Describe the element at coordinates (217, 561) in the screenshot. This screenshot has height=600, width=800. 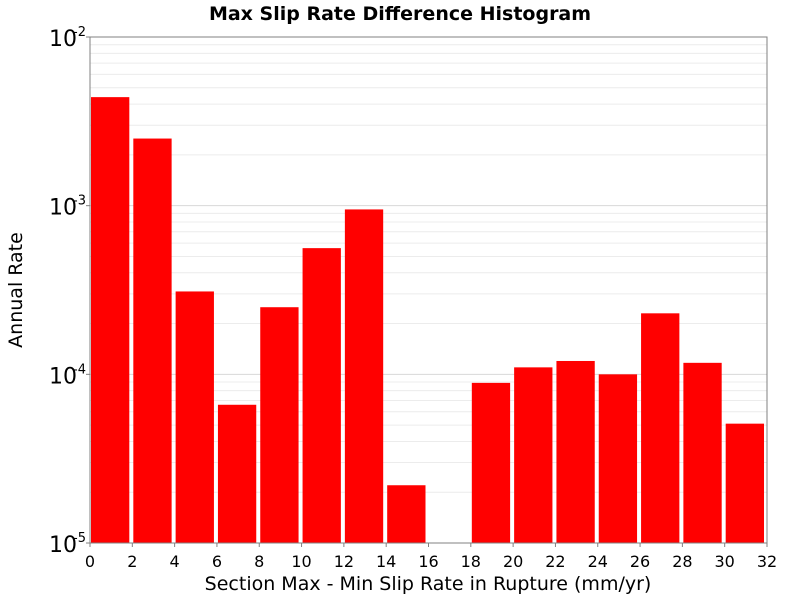
I see `x-tick-label: 6` at that location.